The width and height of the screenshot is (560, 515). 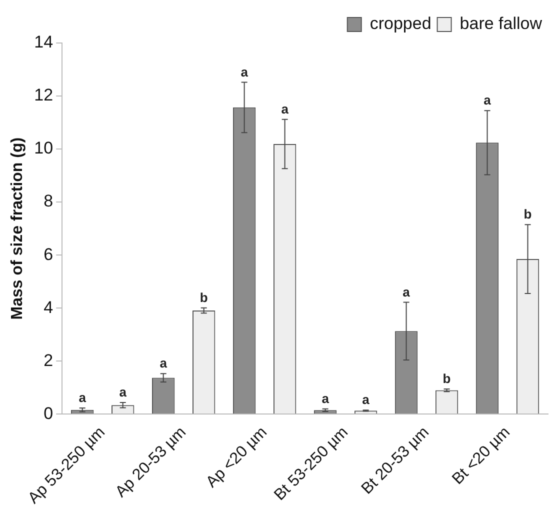 What do you see at coordinates (49, 254) in the screenshot?
I see `y-tick-label: 6` at bounding box center [49, 254].